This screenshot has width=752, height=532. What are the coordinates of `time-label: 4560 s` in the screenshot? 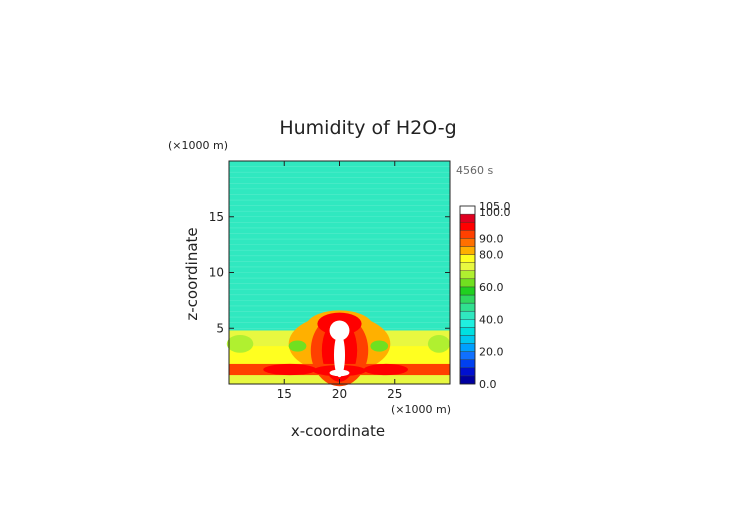 It's located at (474, 170).